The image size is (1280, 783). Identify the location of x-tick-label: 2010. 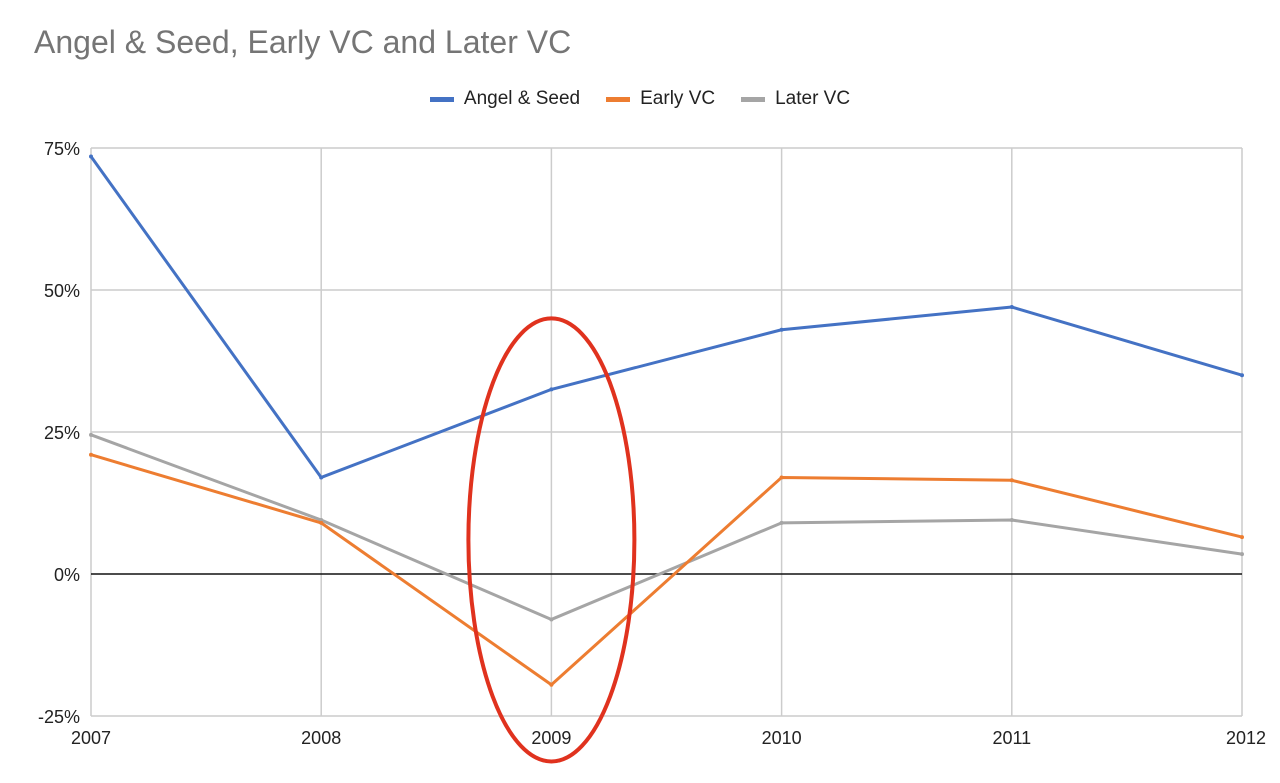
(782, 738).